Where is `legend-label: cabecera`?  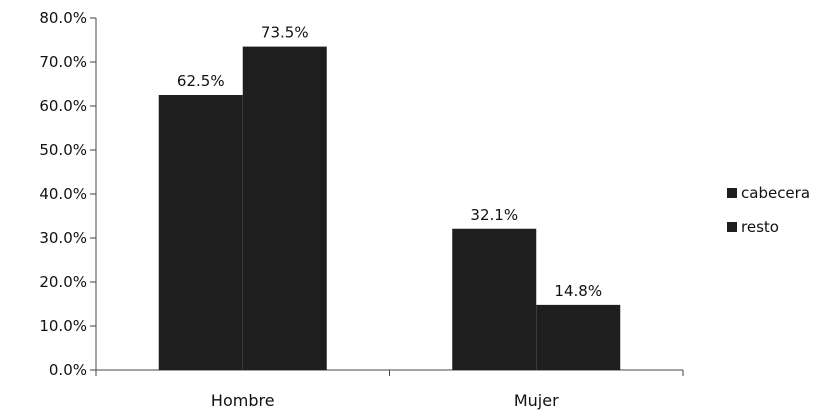
legend-label: cabecera is located at coordinates (775, 193).